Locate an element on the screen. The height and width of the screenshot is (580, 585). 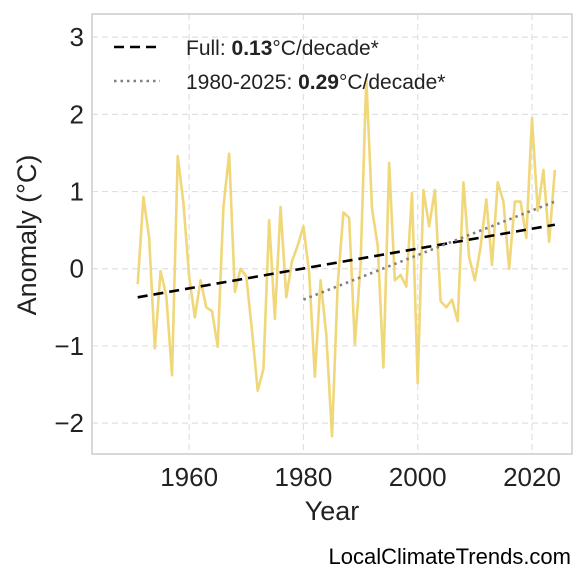
legend-full-name: Full is located at coordinates (203, 48).